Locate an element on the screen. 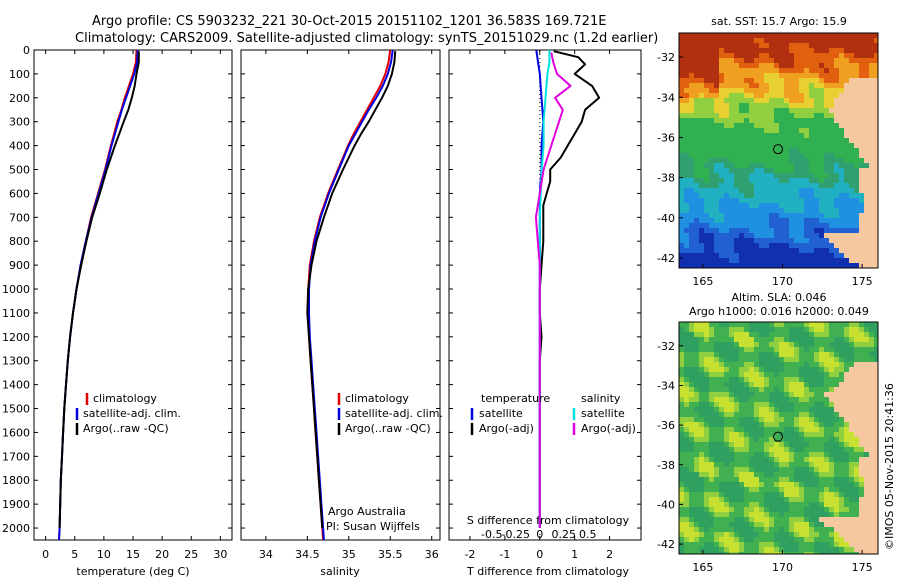 The height and width of the screenshot is (580, 900). y-tick-label: 200 is located at coordinates (19, 98).